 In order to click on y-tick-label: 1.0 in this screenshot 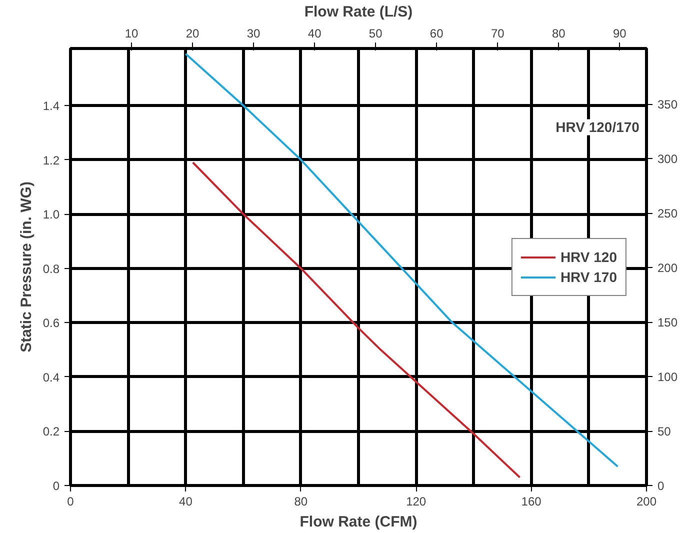, I will do `click(51, 215)`.